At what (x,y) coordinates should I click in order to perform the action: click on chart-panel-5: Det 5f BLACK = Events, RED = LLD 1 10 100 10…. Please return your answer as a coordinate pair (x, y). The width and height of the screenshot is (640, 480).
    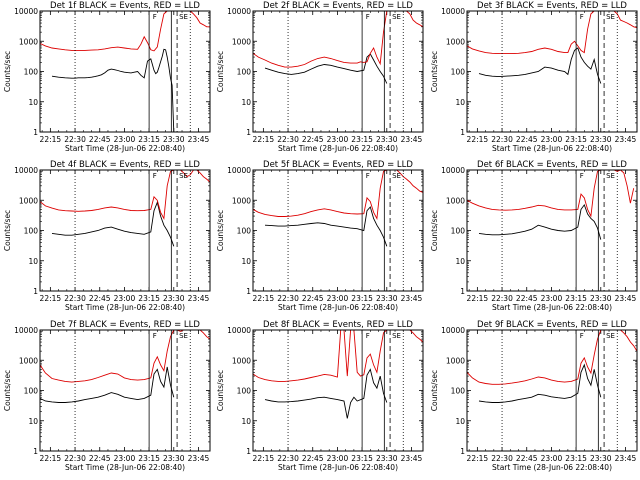
    Looking at the image, I should click on (320, 236).